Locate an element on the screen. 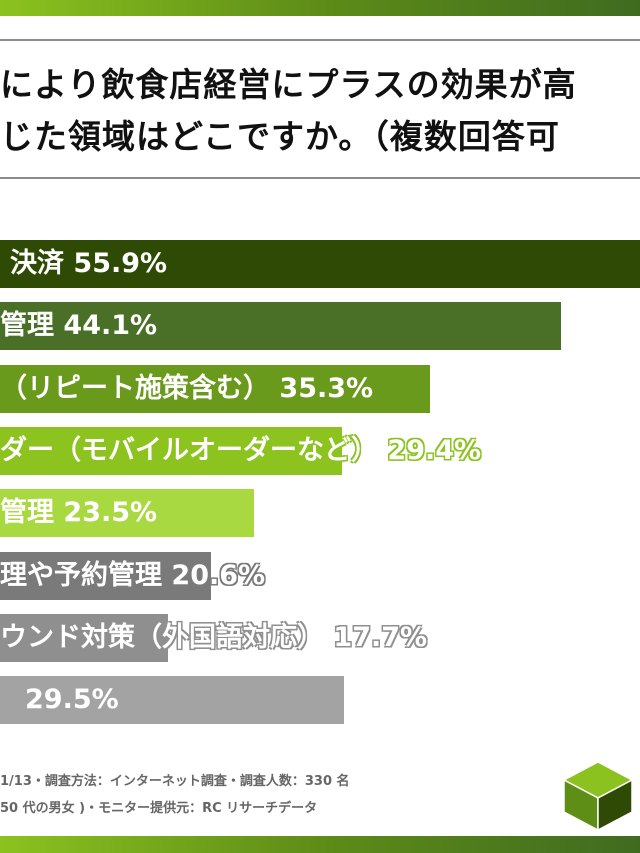  title-bottom-rule is located at coordinates (320, 178).